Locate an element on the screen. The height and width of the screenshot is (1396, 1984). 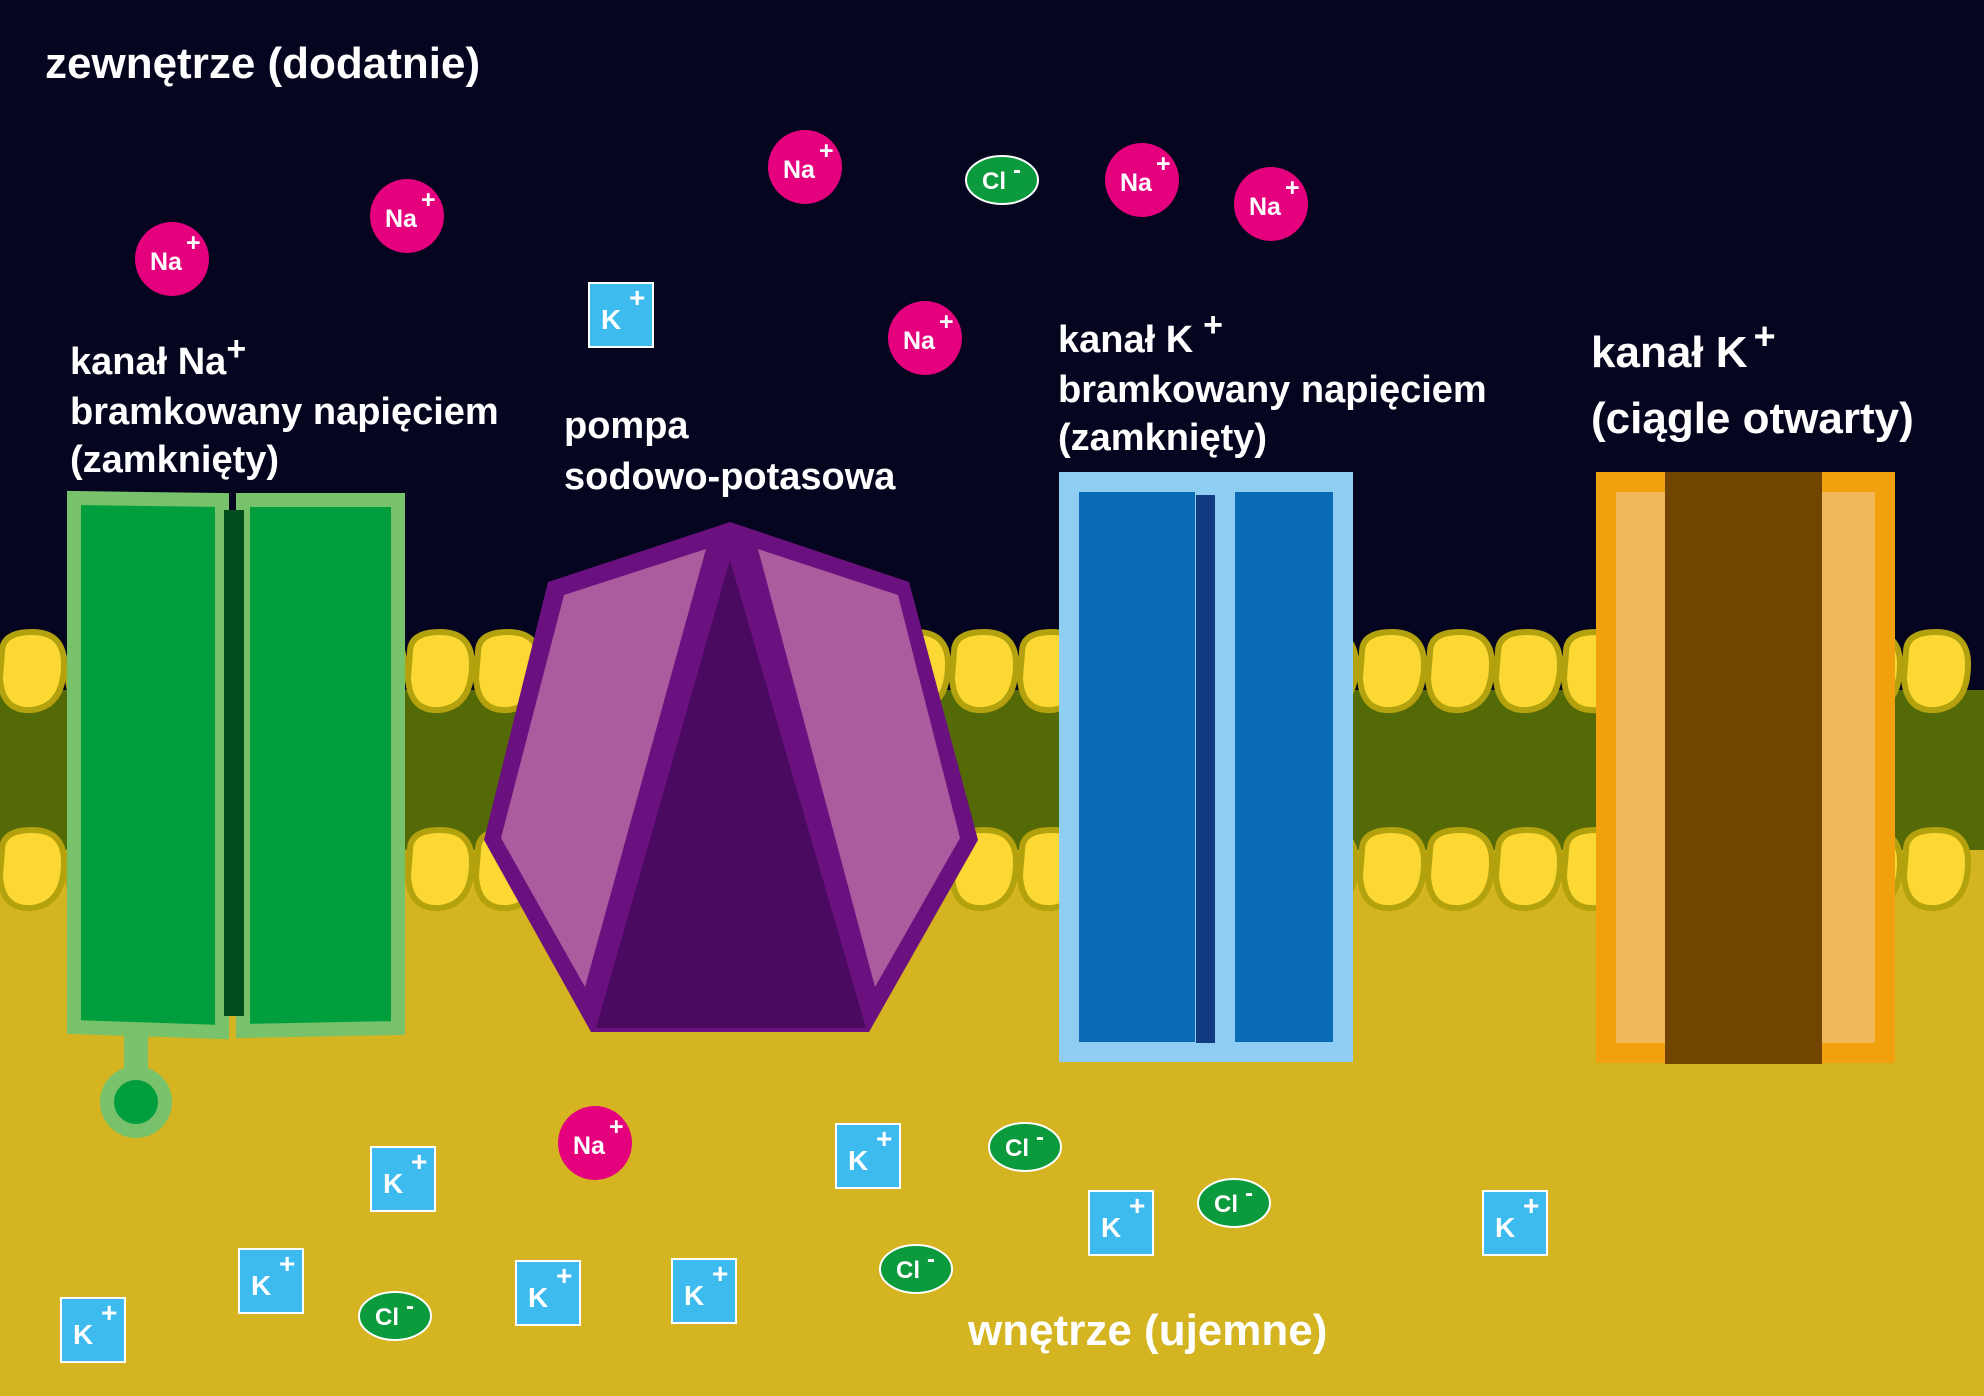
potassium-gated-label-sup: + is located at coordinates (1213, 325).